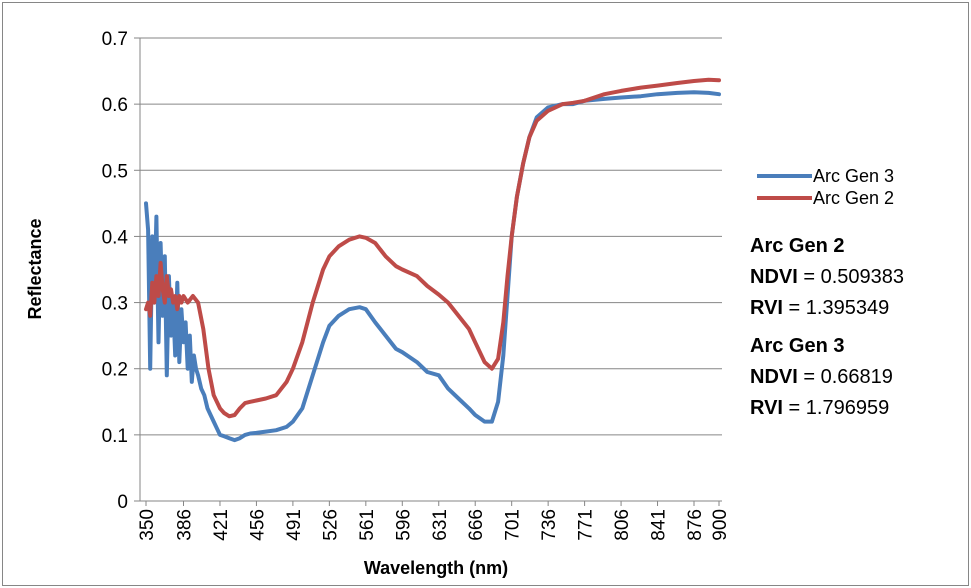 Image resolution: width=971 pixels, height=588 pixels. I want to click on annotation-arc-gen-3: Arc Gen 3 NDVI = 0.66819 RVI = 1.796959, so click(827, 377).